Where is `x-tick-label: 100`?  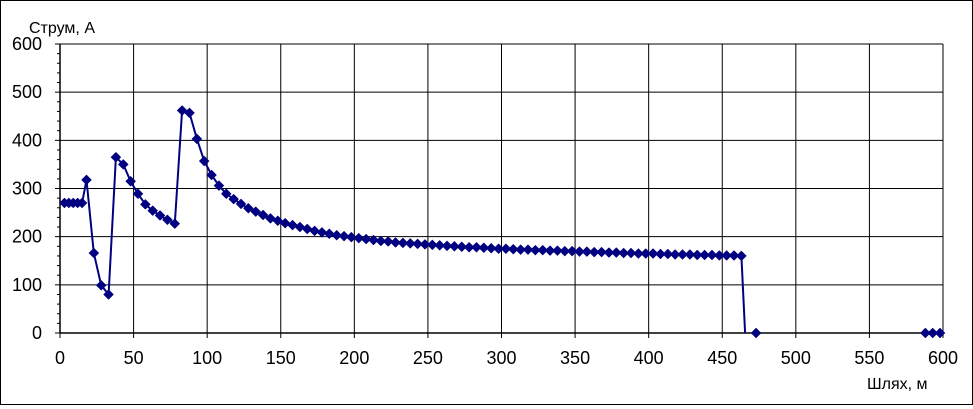
x-tick-label: 100 is located at coordinates (207, 358).